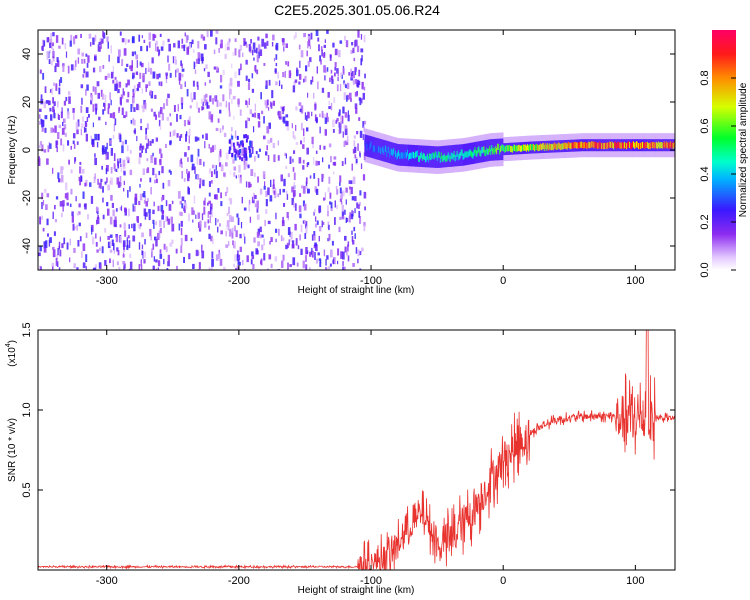  Describe the element at coordinates (246, 155) in the screenshot. I see `hot-spot-cell` at that location.